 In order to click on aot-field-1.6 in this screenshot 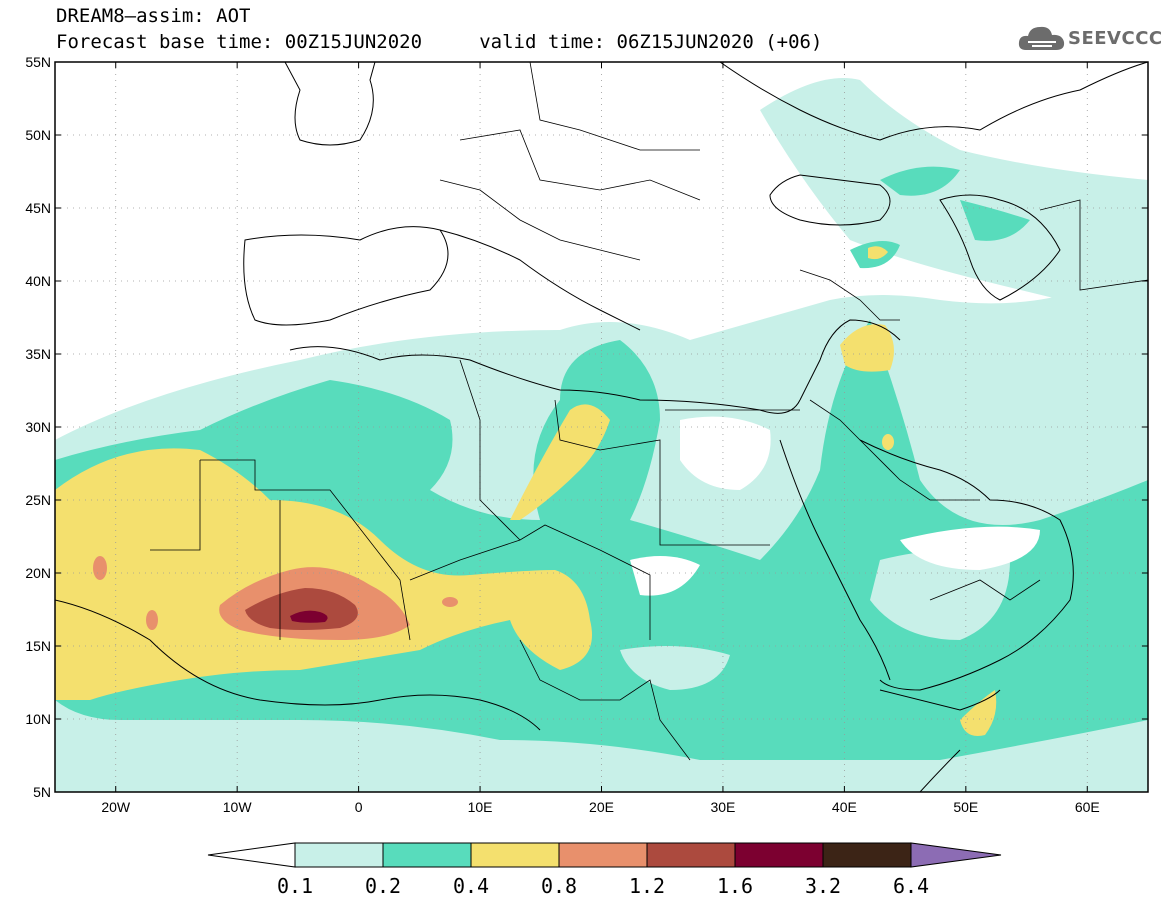, I will do `click(309, 616)`.